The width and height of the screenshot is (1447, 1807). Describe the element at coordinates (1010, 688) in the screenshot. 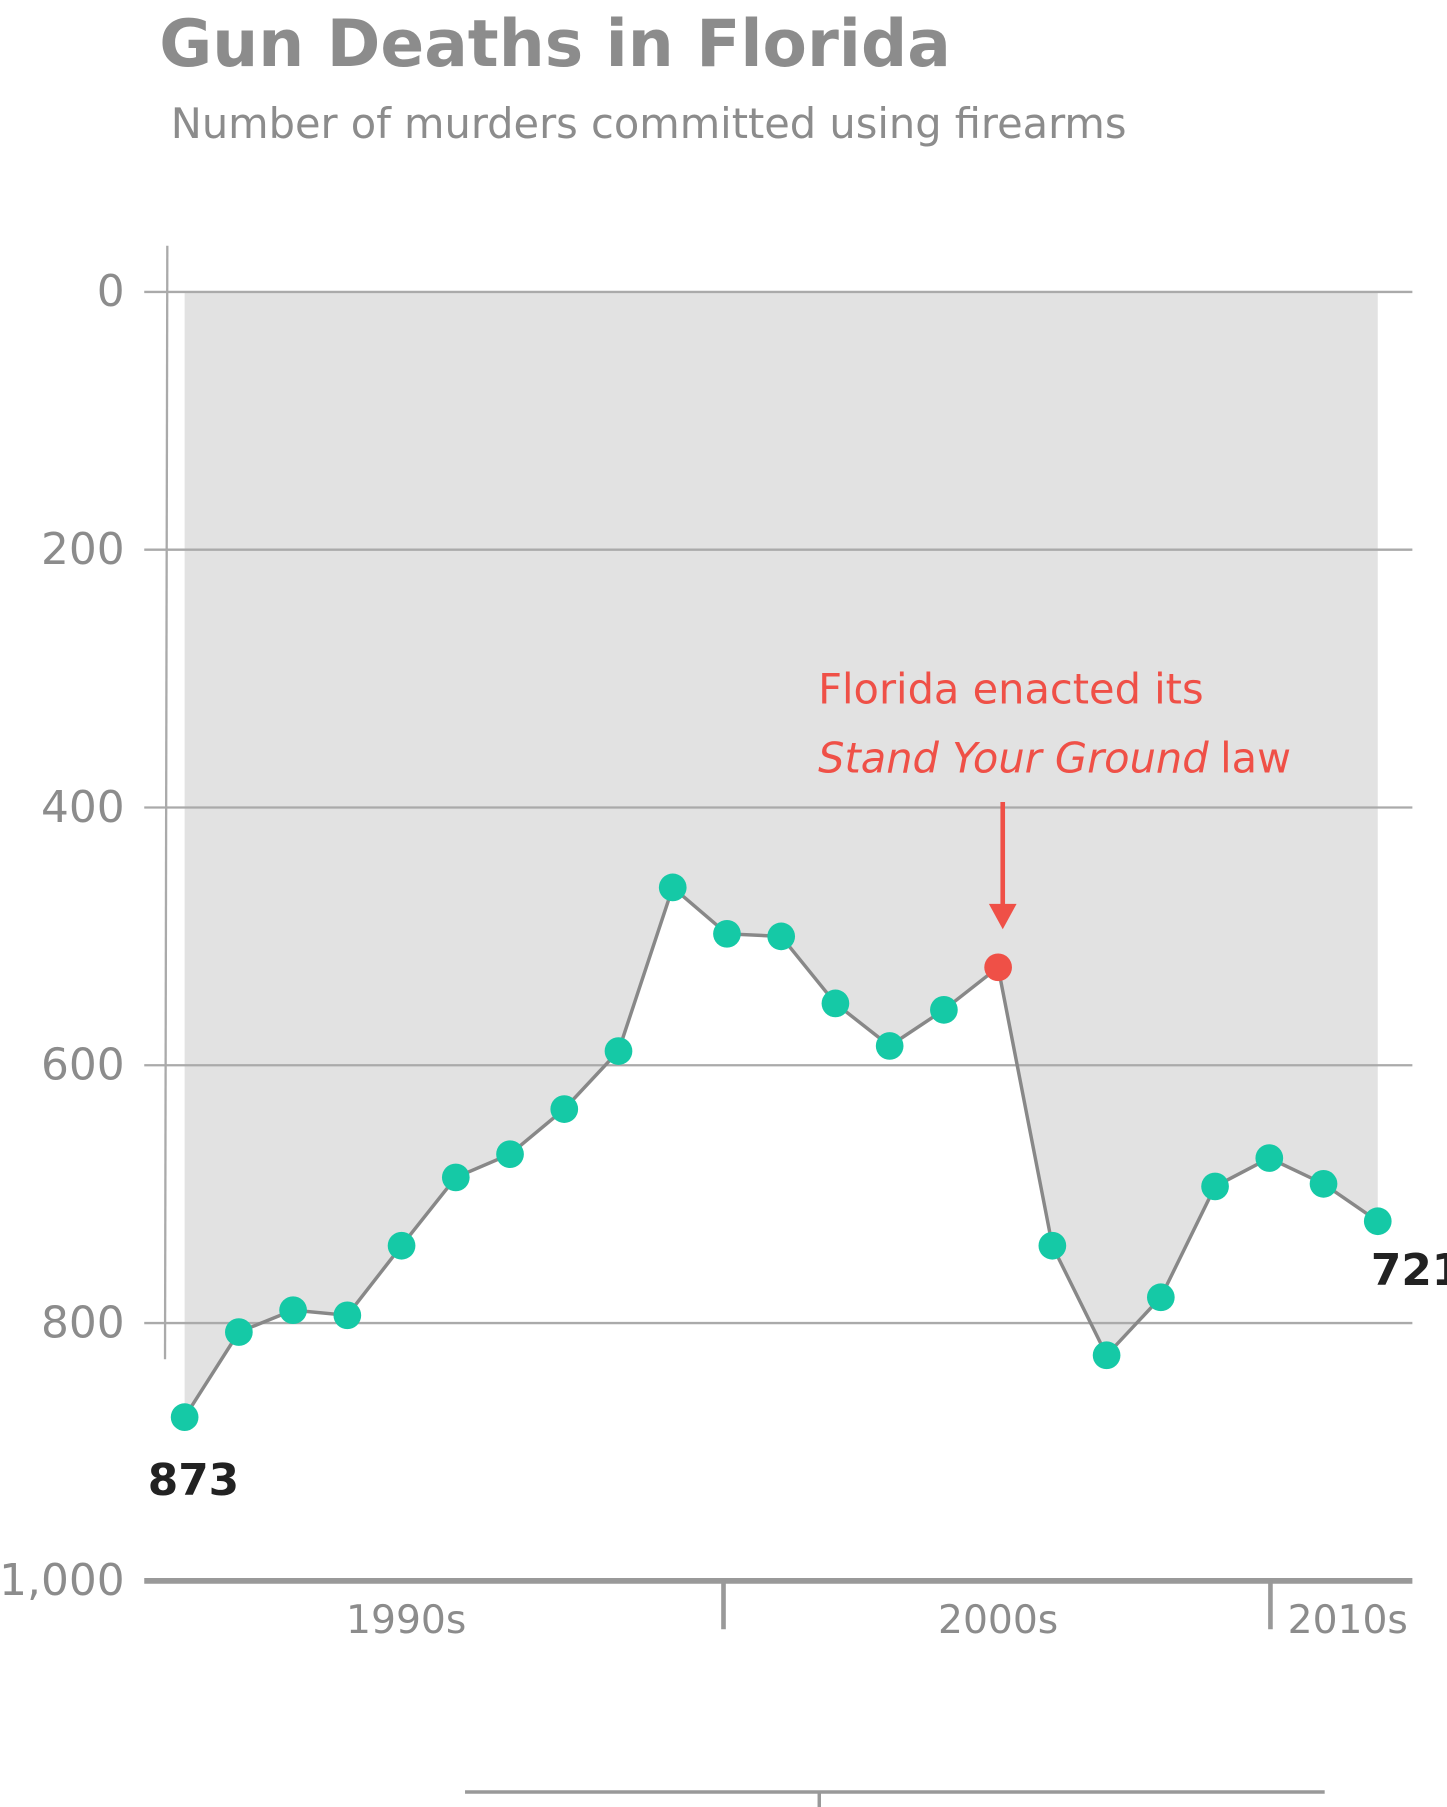

I see `annotation: Florida enacted its` at that location.